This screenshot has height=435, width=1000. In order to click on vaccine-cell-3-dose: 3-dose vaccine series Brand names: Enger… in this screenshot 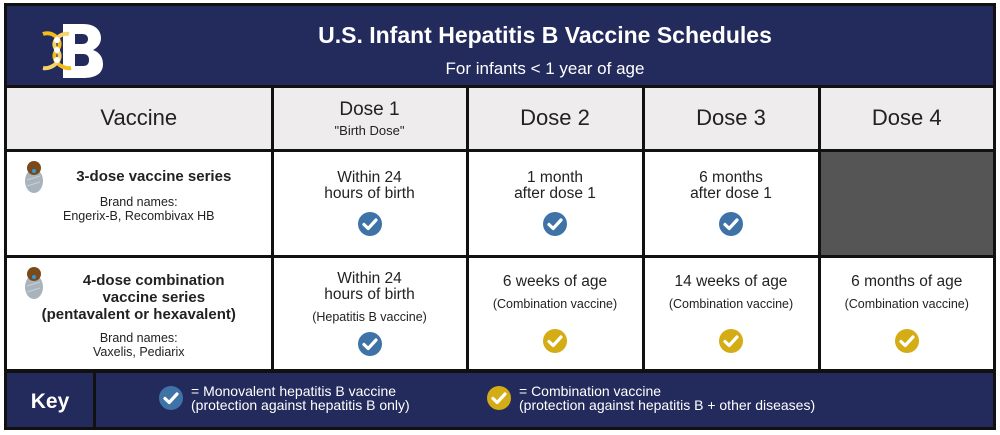, I will do `click(140, 203)`.